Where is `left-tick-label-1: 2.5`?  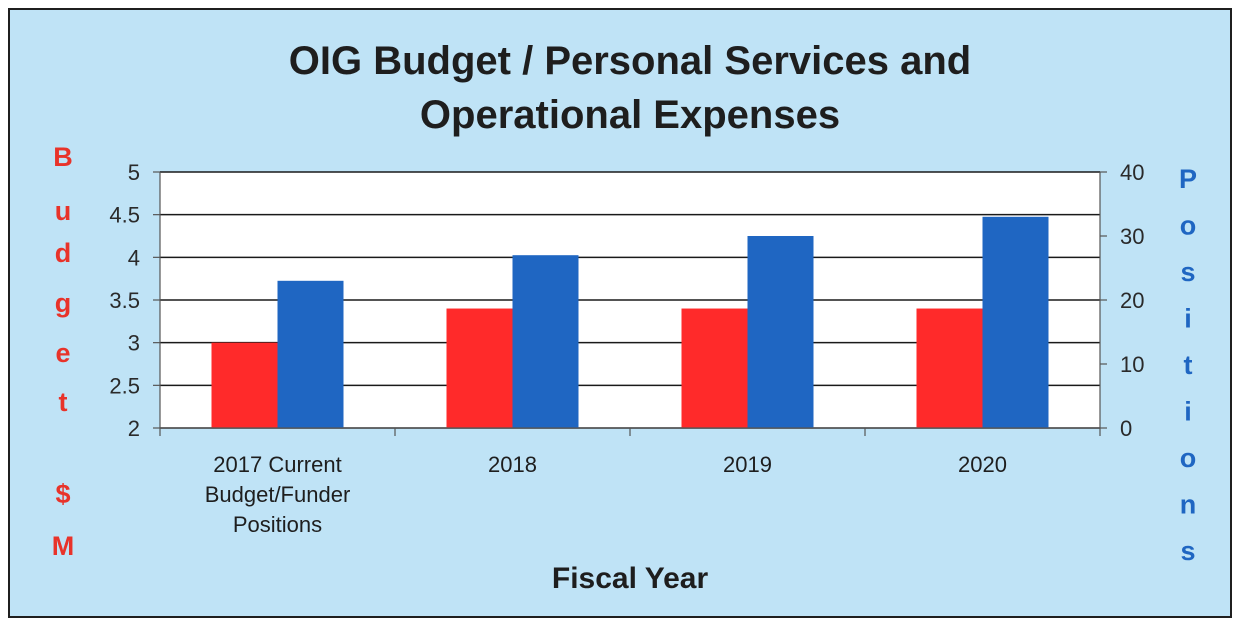 left-tick-label-1: 2.5 is located at coordinates (124, 385).